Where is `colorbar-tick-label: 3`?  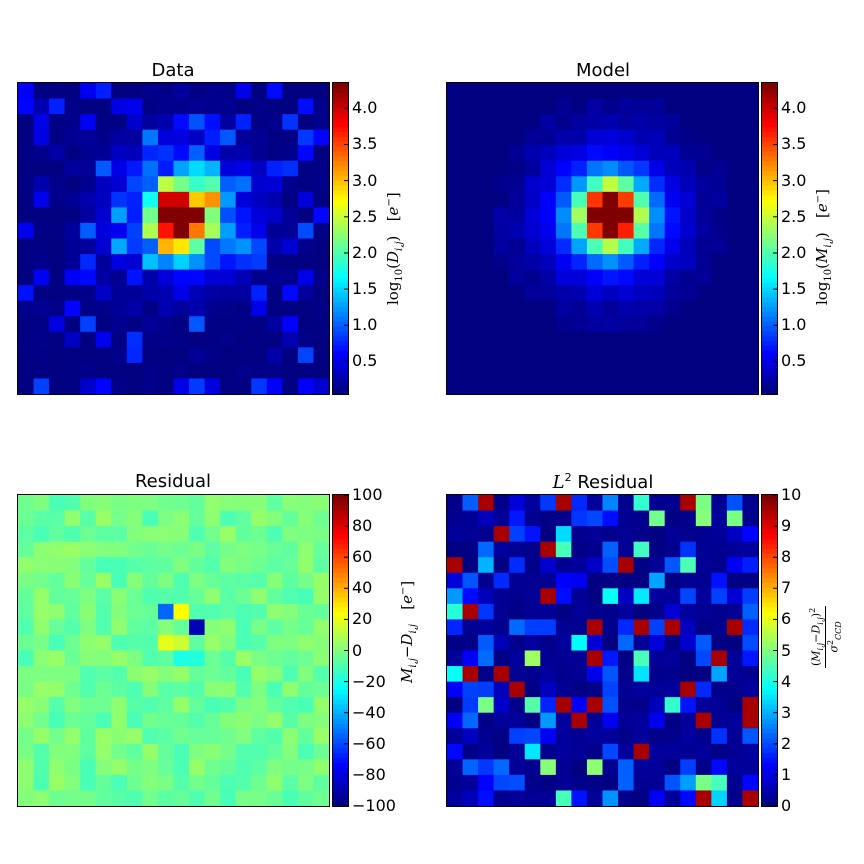 colorbar-tick-label: 3 is located at coordinates (786, 712).